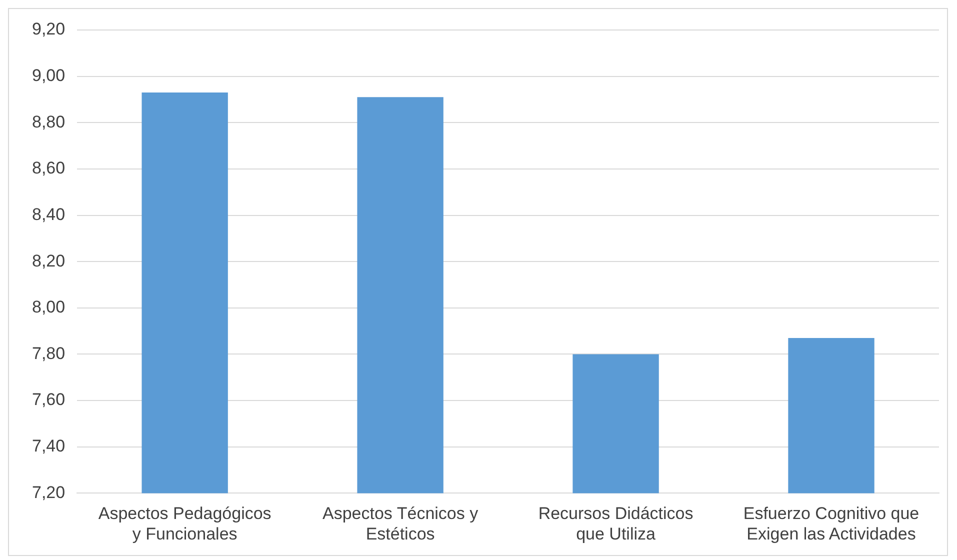 The width and height of the screenshot is (957, 560). Describe the element at coordinates (616, 524) in the screenshot. I see `x-tick-label: Recursos Didácticos que Utiliza` at that location.